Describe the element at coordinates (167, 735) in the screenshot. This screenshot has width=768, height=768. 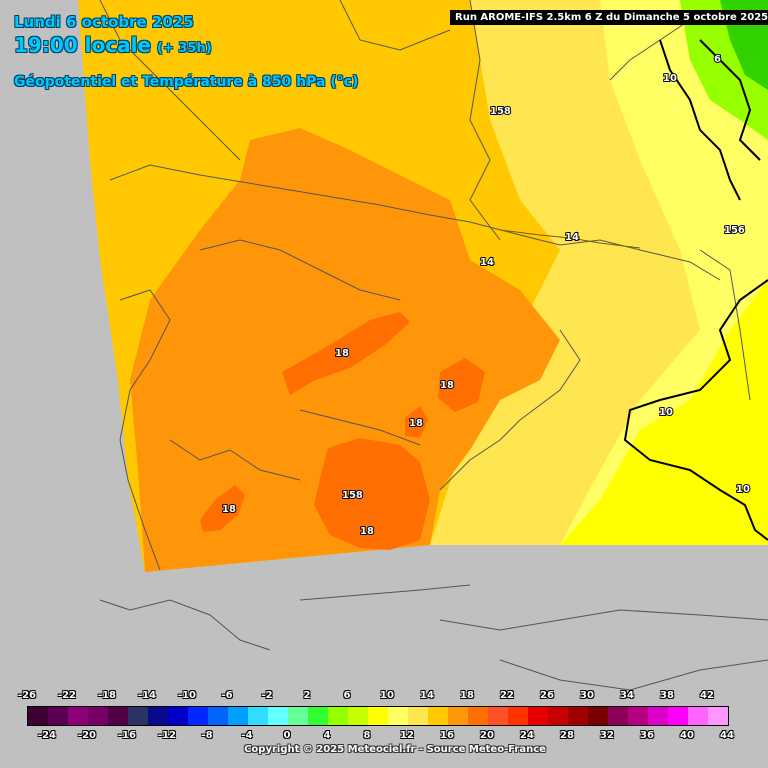
I see `legend-bottom-label: -12` at that location.